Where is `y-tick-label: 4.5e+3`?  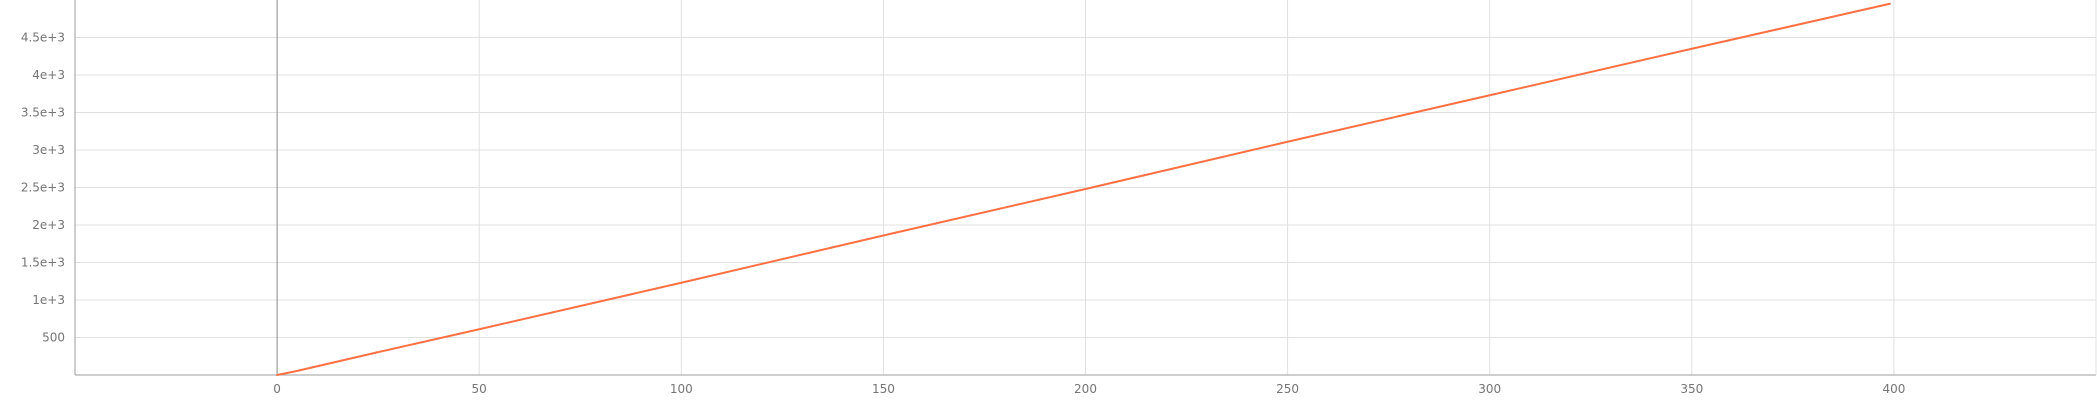 y-tick-label: 4.5e+3 is located at coordinates (43, 38).